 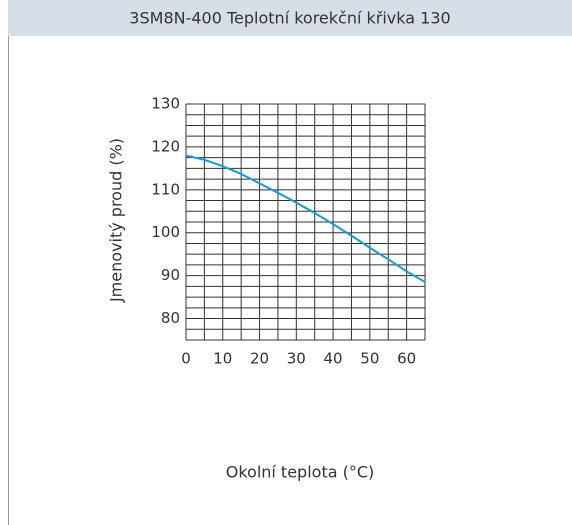 What do you see at coordinates (305, 218) in the screenshot?
I see `data-line` at bounding box center [305, 218].